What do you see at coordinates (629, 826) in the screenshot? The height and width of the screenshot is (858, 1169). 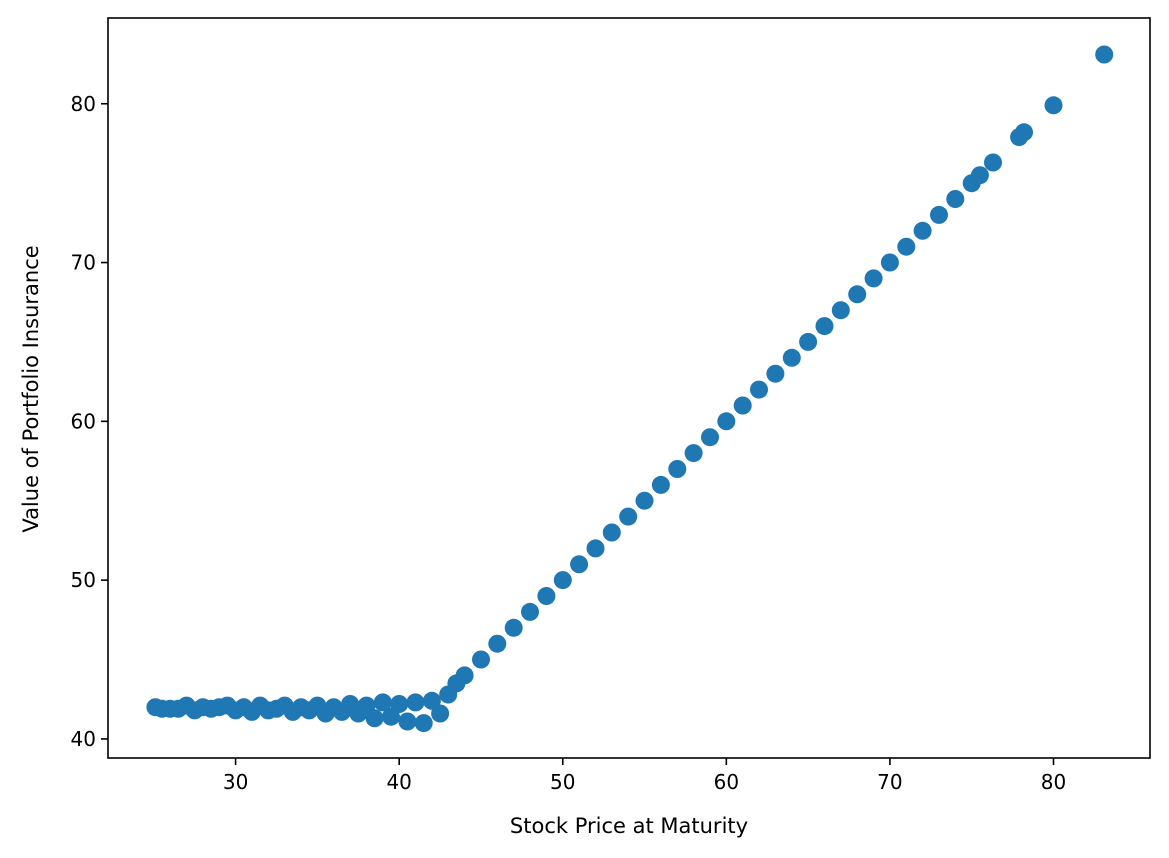 I see `x-axis-label: Stock Price at Maturity` at bounding box center [629, 826].